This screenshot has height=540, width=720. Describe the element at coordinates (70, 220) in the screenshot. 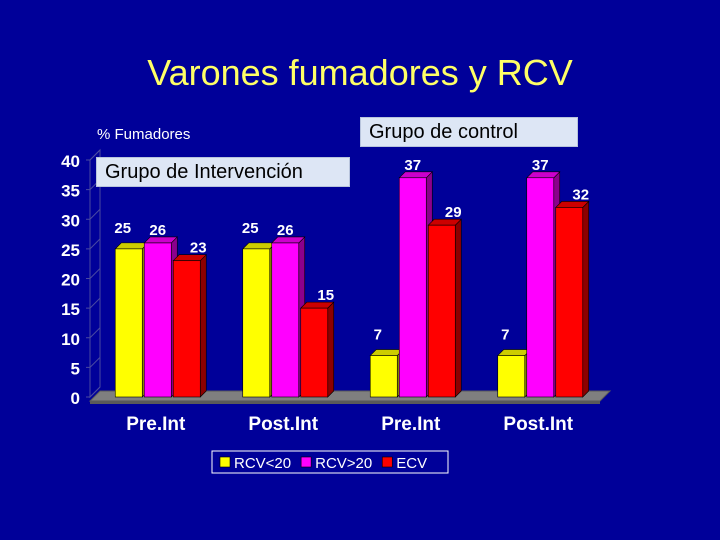

I see `y-tick-label: 30` at that location.